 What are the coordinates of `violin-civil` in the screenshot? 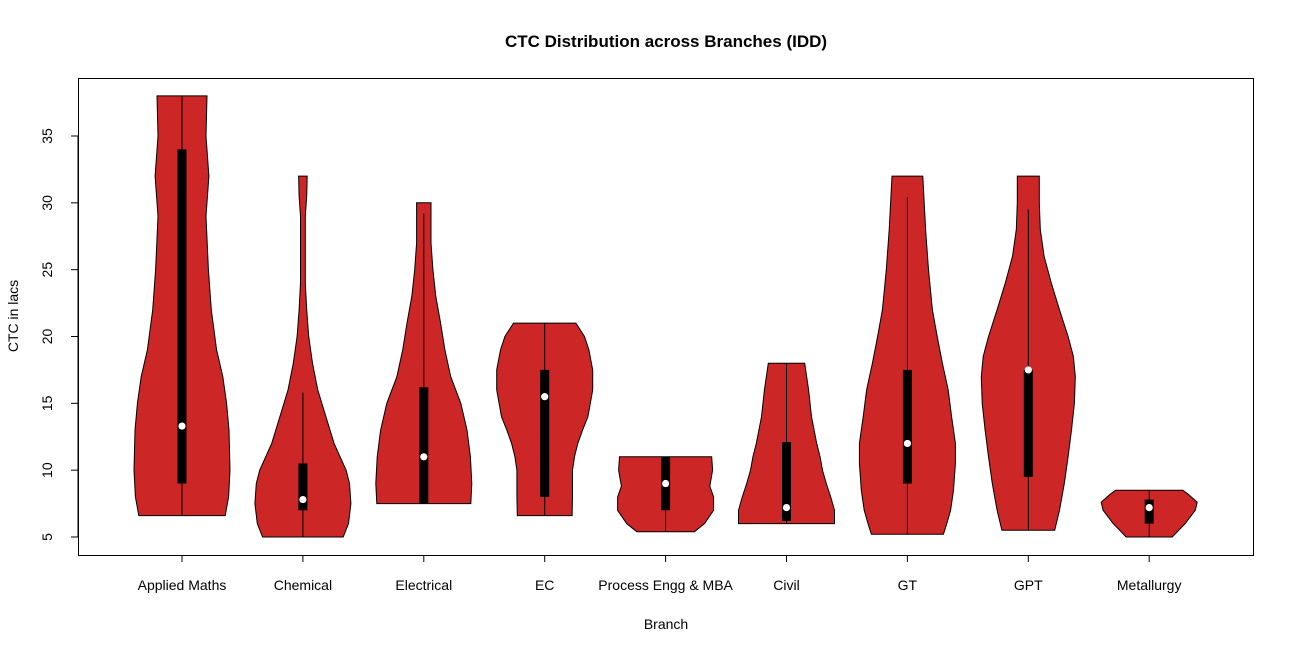 It's located at (786, 443).